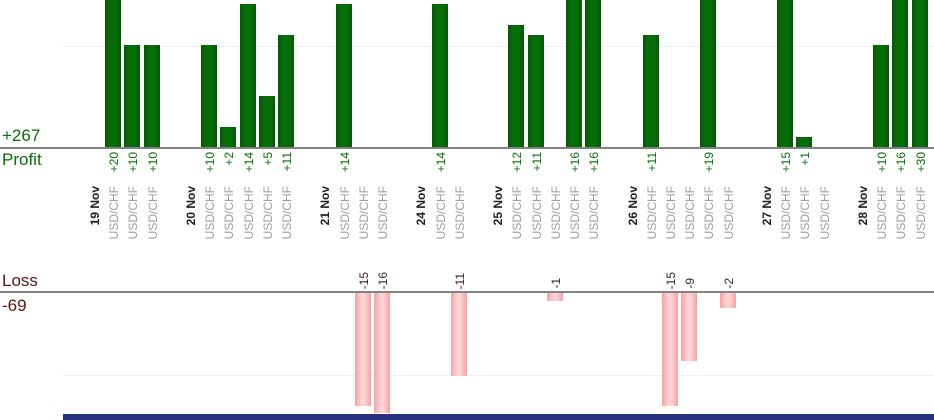 The image size is (934, 420). What do you see at coordinates (498, 46) in the screenshot?
I see `profit-gridline` at bounding box center [498, 46].